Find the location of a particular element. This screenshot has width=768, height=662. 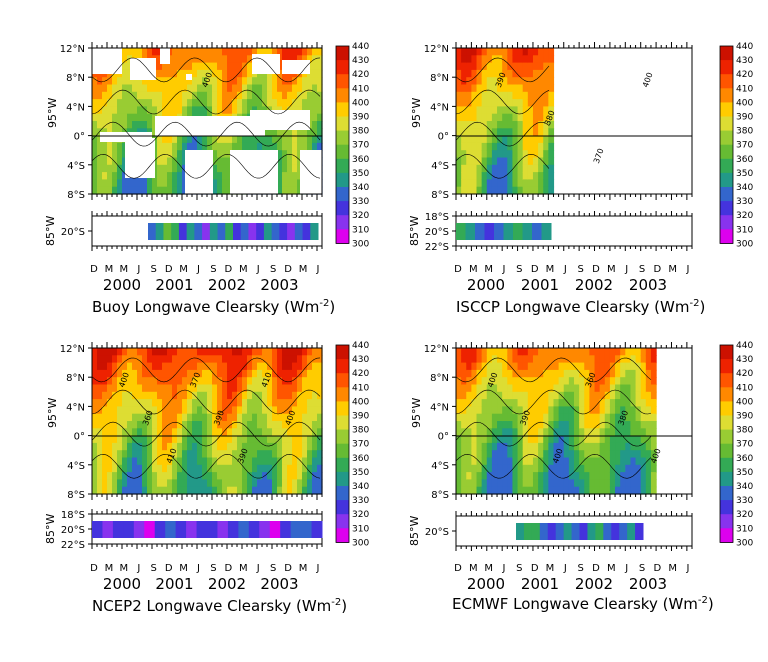

strip-cell is located at coordinates (214, 231).